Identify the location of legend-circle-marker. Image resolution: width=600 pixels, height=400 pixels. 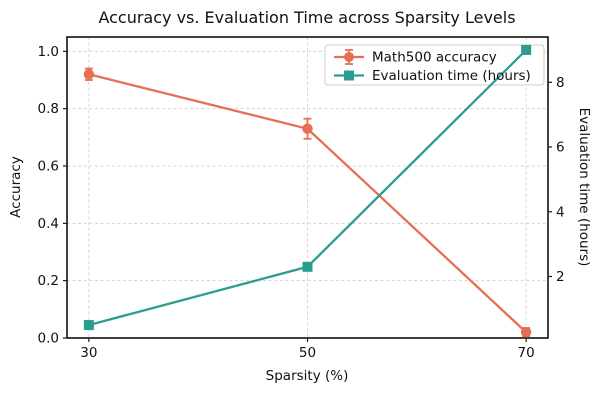
(349, 57).